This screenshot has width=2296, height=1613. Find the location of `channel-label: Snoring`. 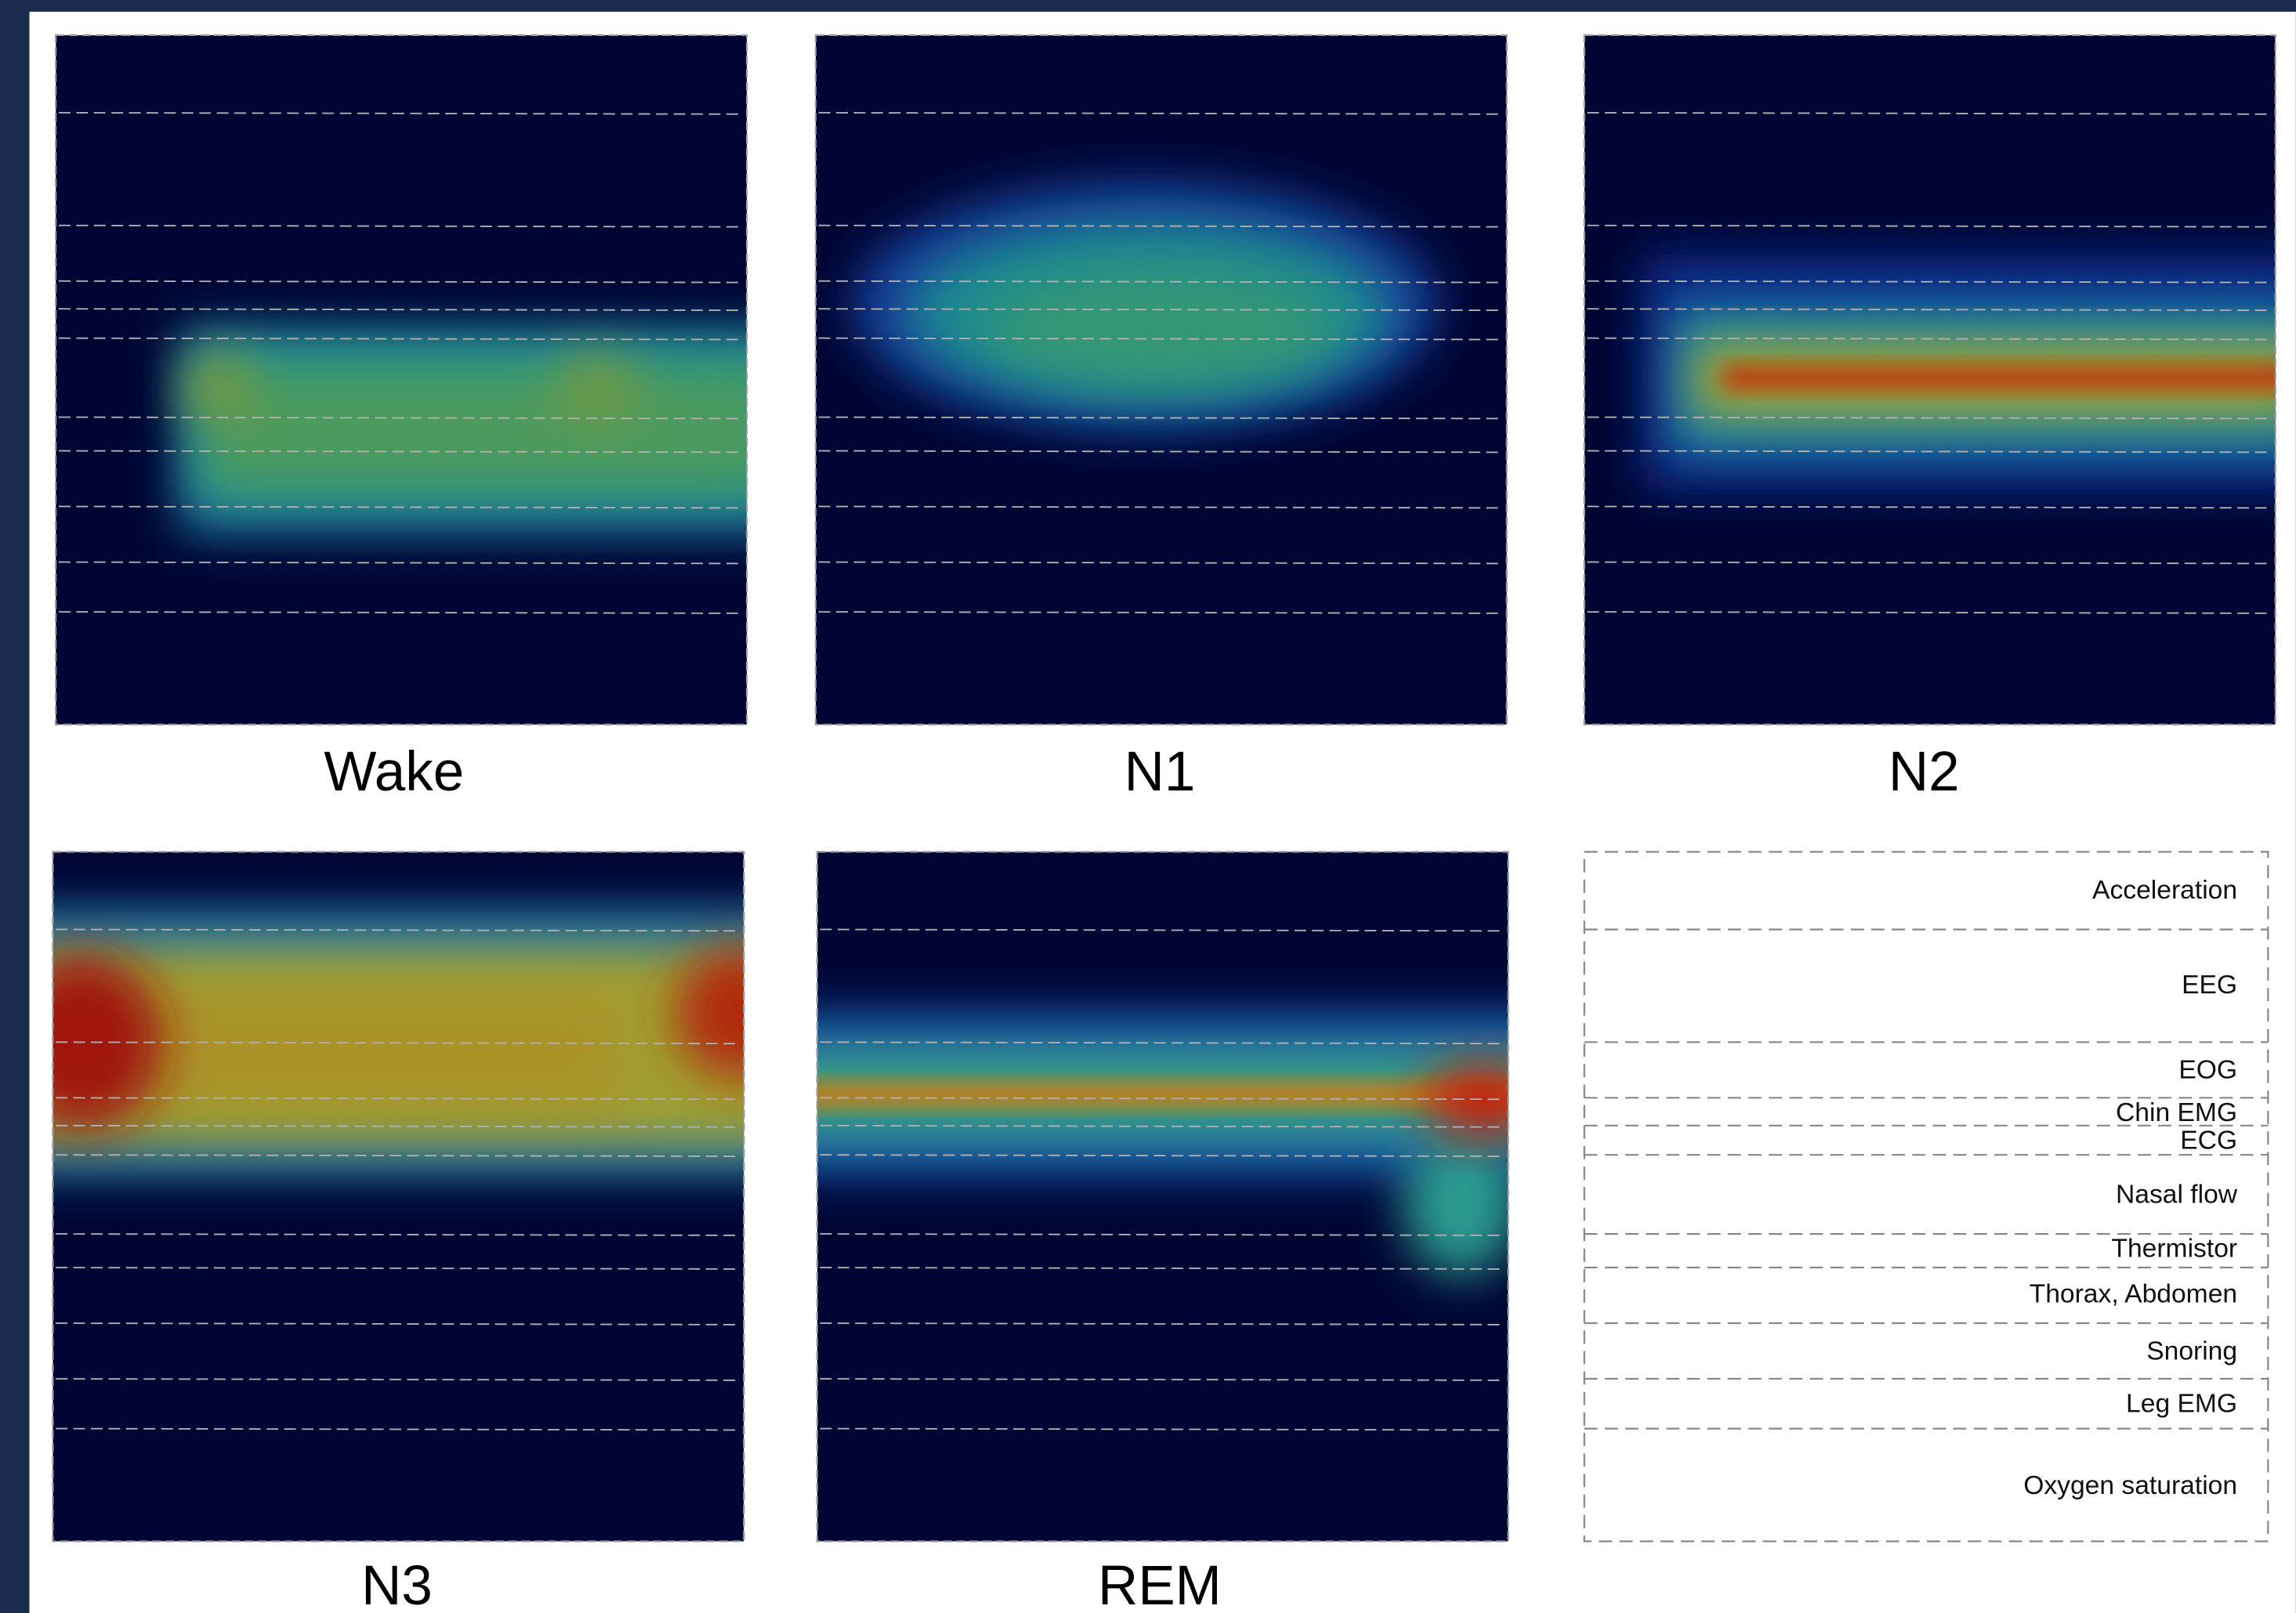

channel-label: Snoring is located at coordinates (2191, 1350).